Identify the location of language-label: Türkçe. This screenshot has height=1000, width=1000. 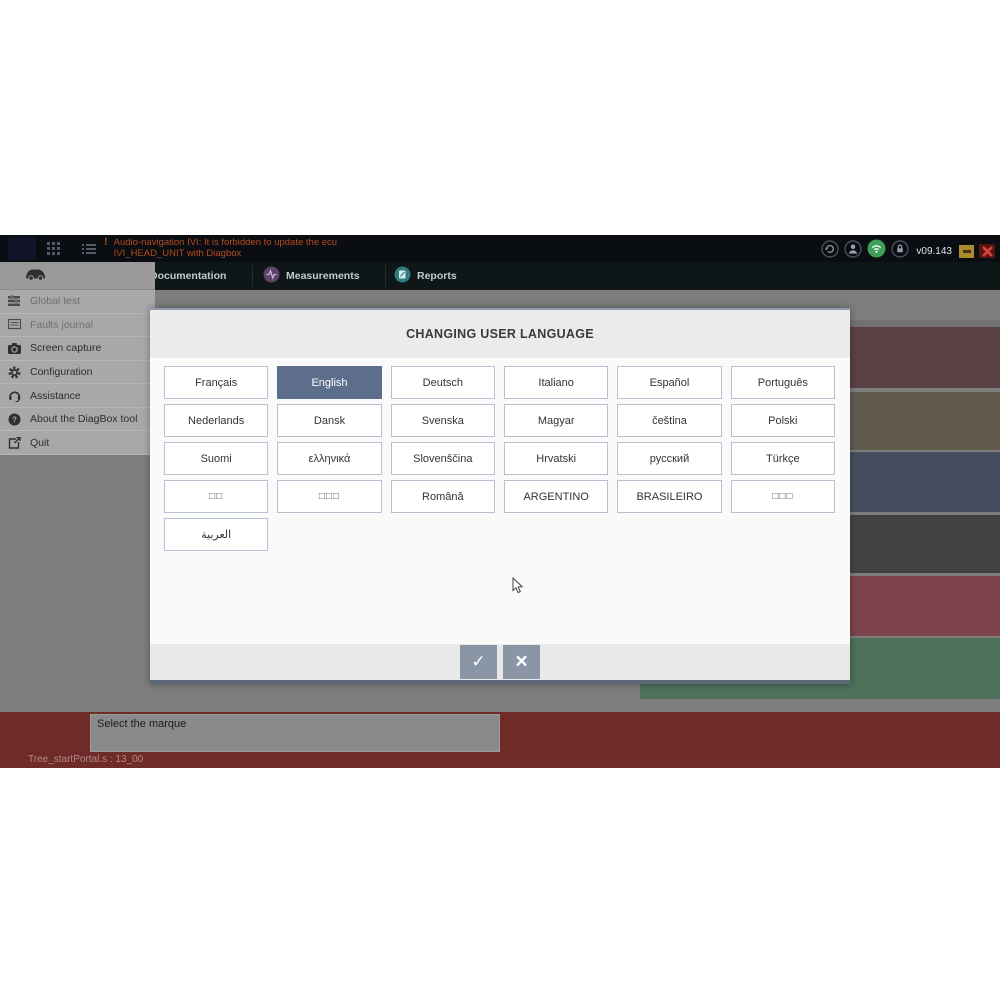
(783, 458).